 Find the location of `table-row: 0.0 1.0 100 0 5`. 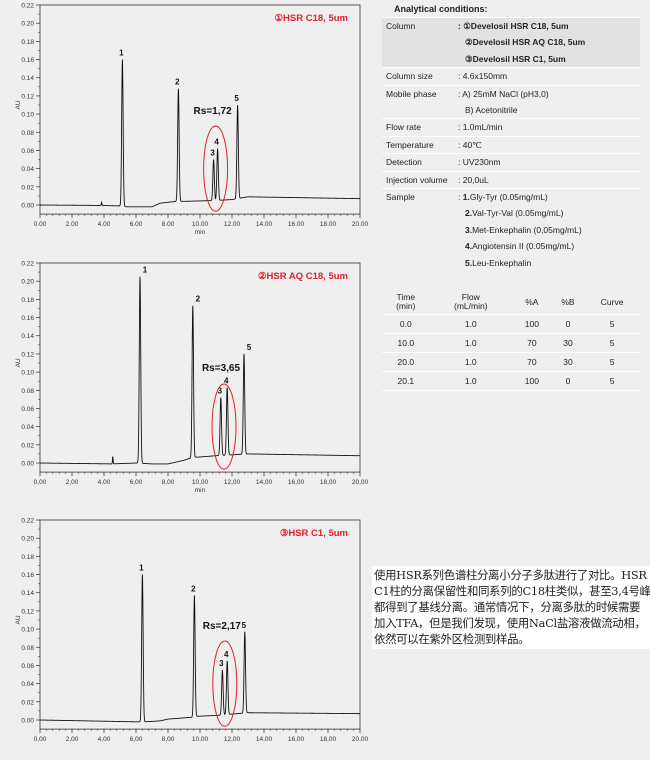

table-row: 0.0 1.0 100 0 5 is located at coordinates (511, 324).